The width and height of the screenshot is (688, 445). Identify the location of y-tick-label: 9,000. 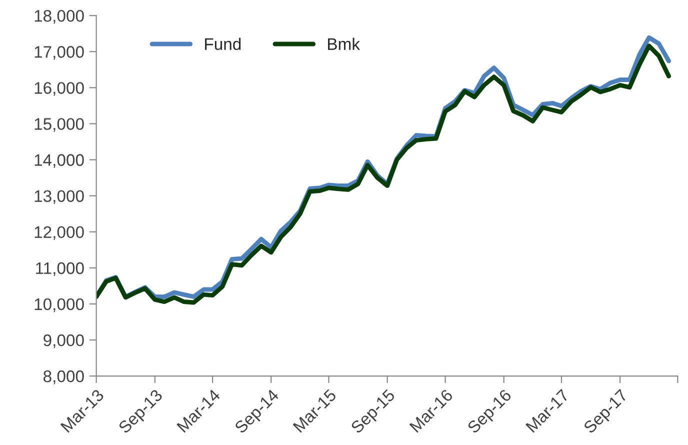
(64, 341).